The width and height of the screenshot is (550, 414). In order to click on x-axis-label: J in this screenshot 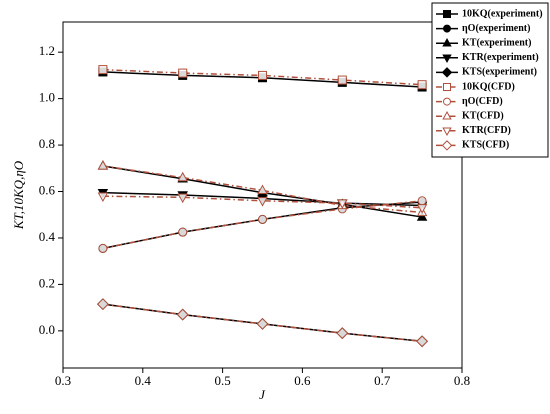, I will do `click(262, 394)`.